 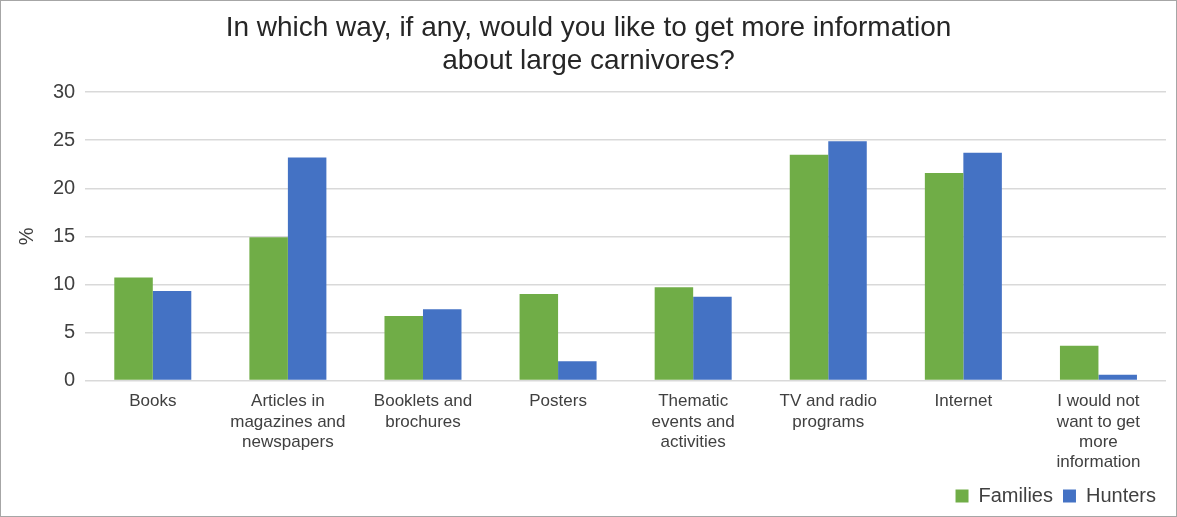 What do you see at coordinates (1098, 431) in the screenshot?
I see `x-tick-label: I would not want to get more information` at bounding box center [1098, 431].